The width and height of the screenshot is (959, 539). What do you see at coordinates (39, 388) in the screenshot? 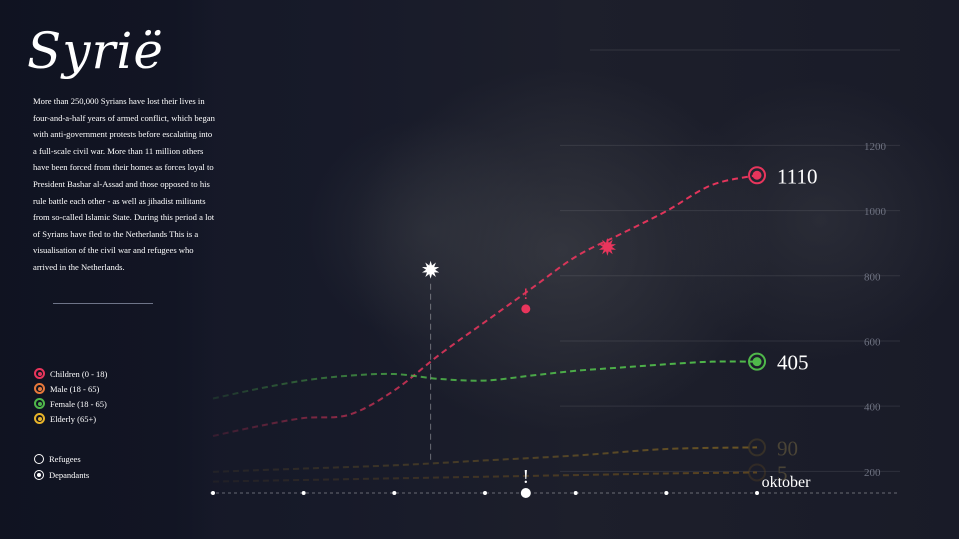
I see `male-dot-icon` at bounding box center [39, 388].